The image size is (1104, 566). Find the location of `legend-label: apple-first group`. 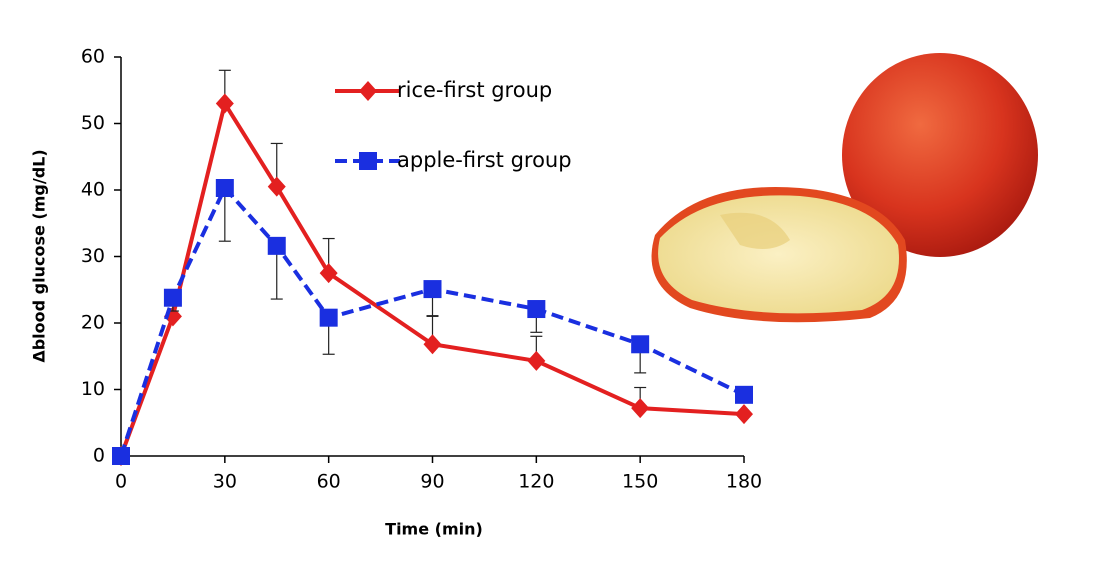

legend-label: apple-first group is located at coordinates (484, 160).